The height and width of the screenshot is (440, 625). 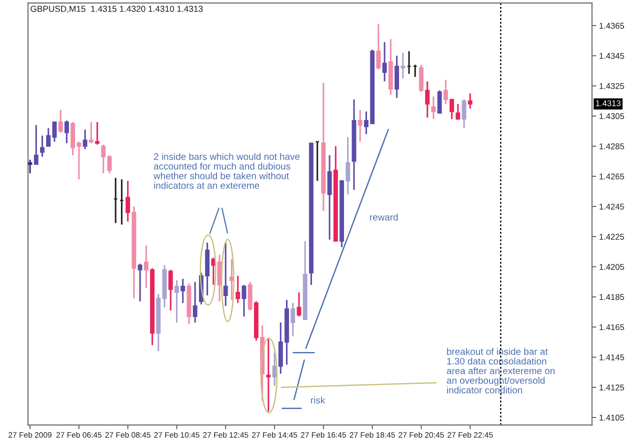 What do you see at coordinates (612, 387) in the screenshot?
I see `y-tick-label: 1.4125` at bounding box center [612, 387].